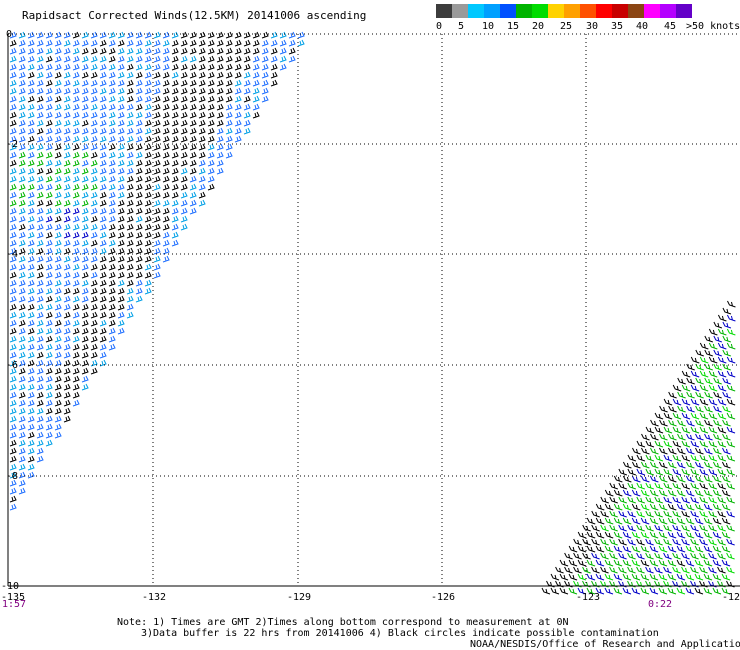 The image size is (740, 650). I want to click on lon-tick-label: -12, so click(731, 597).